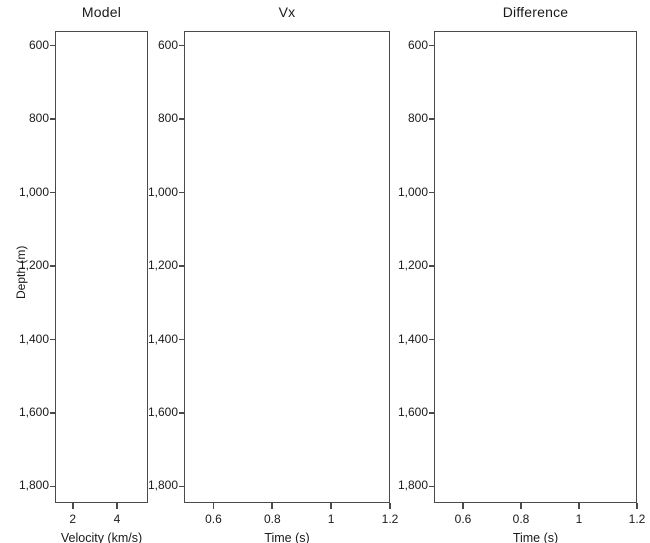 The image size is (650, 543). Describe the element at coordinates (272, 519) in the screenshot. I see `xtick-label-vx-1: 0.8` at that location.